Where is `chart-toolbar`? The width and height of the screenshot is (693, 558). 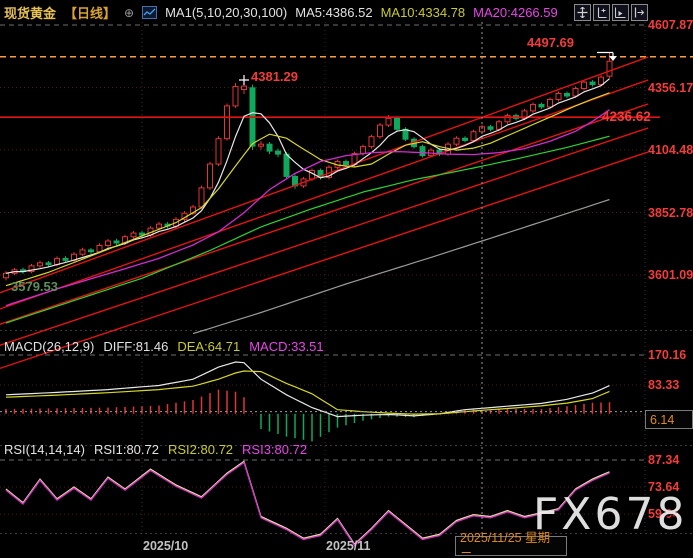 chart-toolbar is located at coordinates (611, 12).